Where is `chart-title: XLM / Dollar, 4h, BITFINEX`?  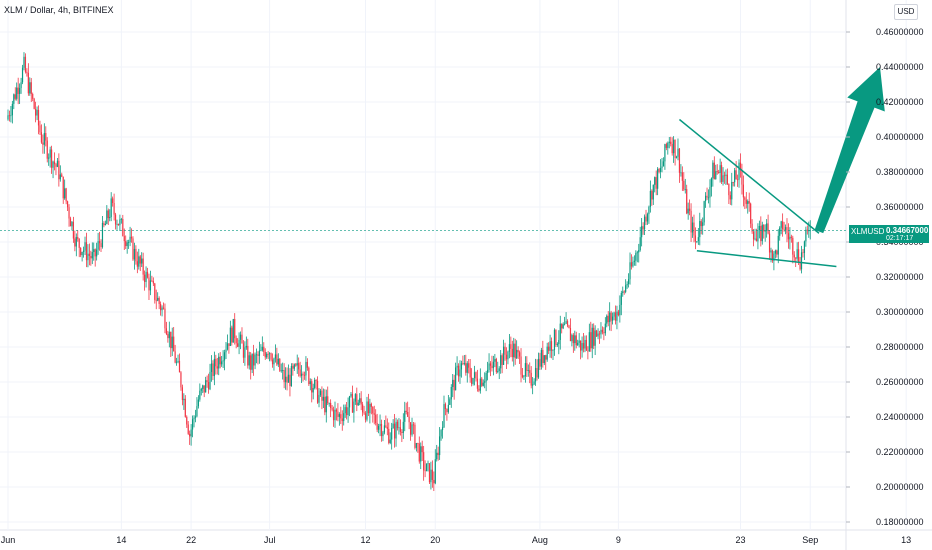 chart-title: XLM / Dollar, 4h, BITFINEX is located at coordinates (59, 10).